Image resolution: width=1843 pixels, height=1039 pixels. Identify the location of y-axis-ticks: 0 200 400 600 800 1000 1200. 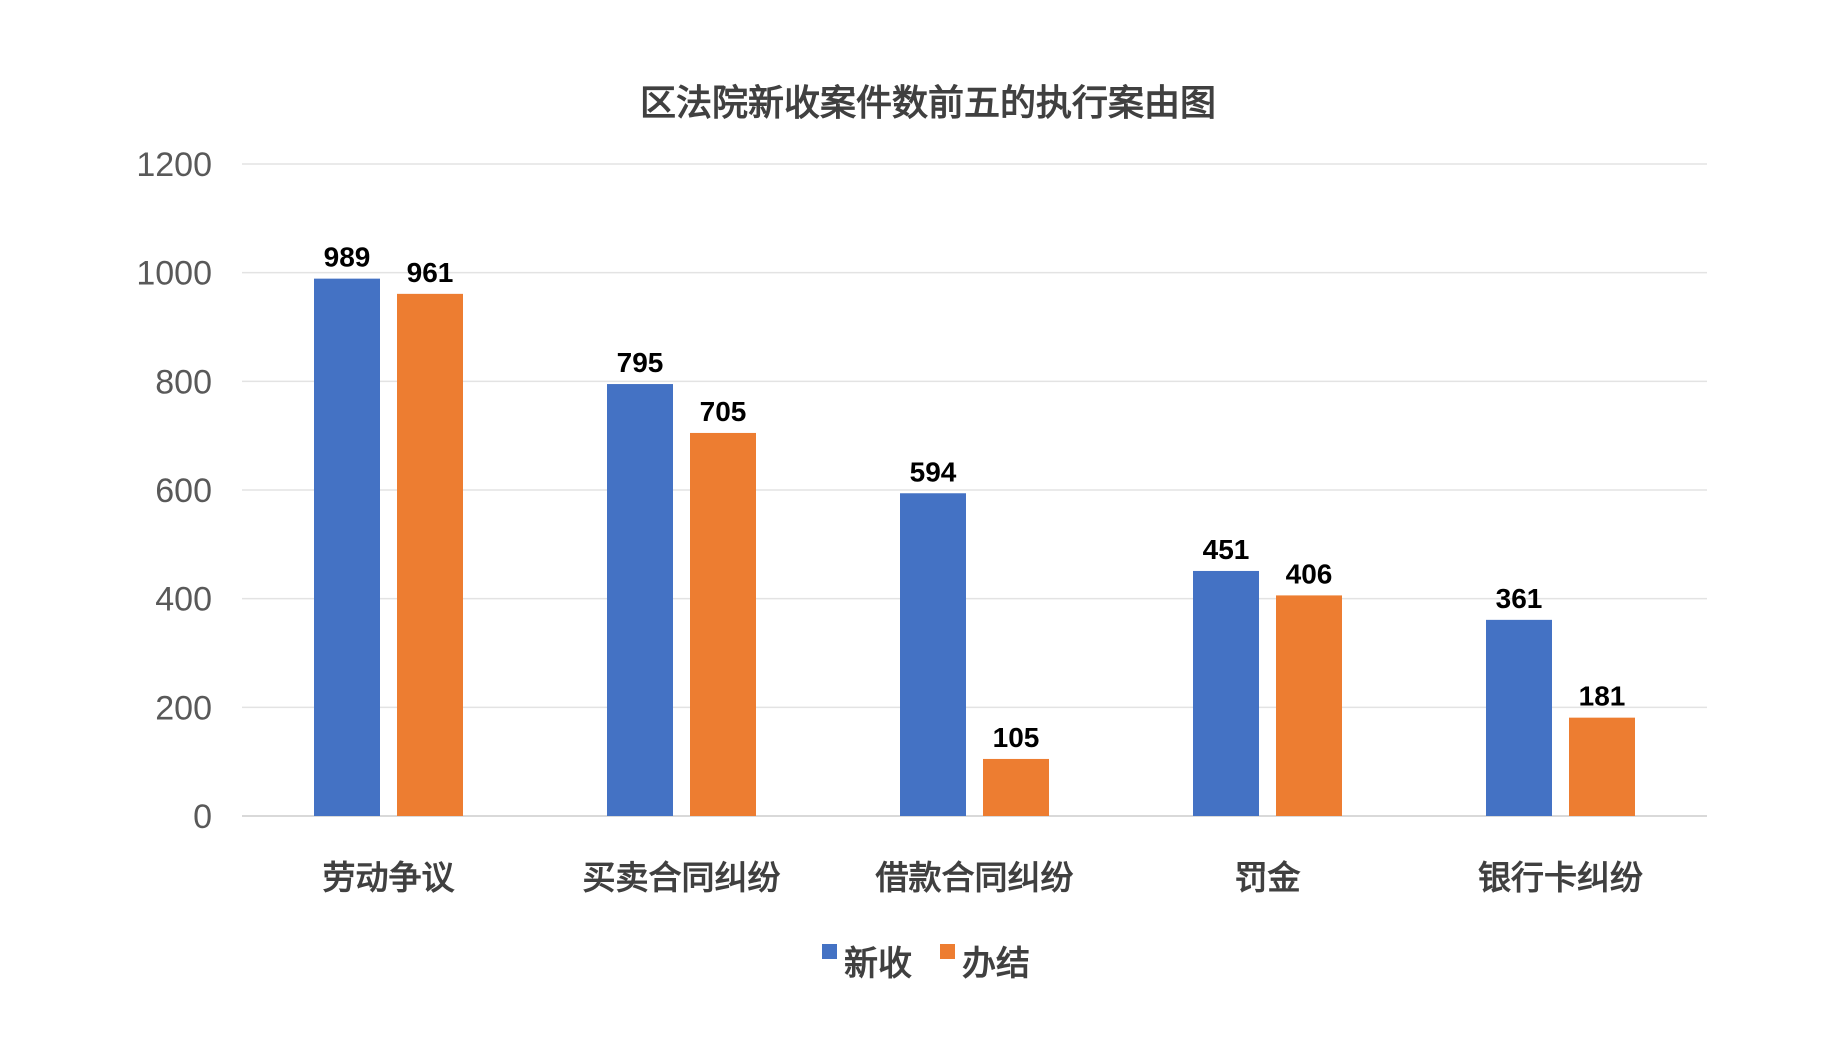
(174, 491).